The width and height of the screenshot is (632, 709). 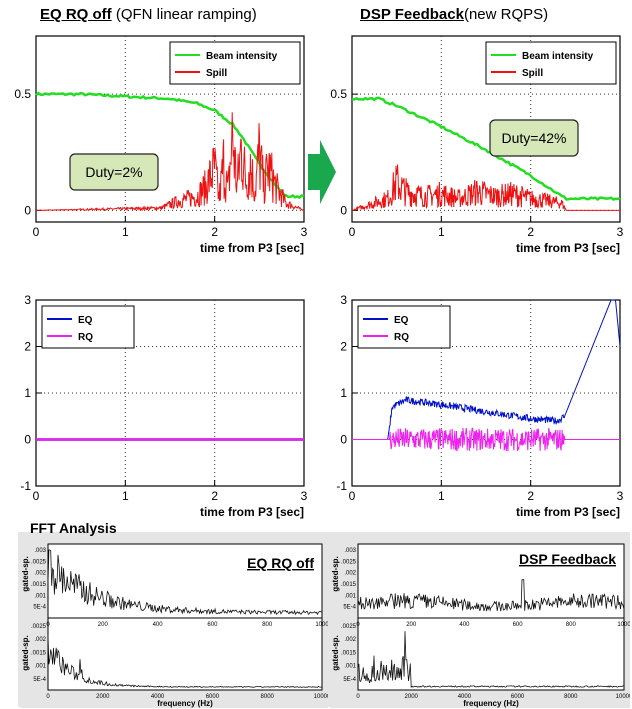 I want to click on fft-title: FFT Analysis, so click(x=73, y=528).